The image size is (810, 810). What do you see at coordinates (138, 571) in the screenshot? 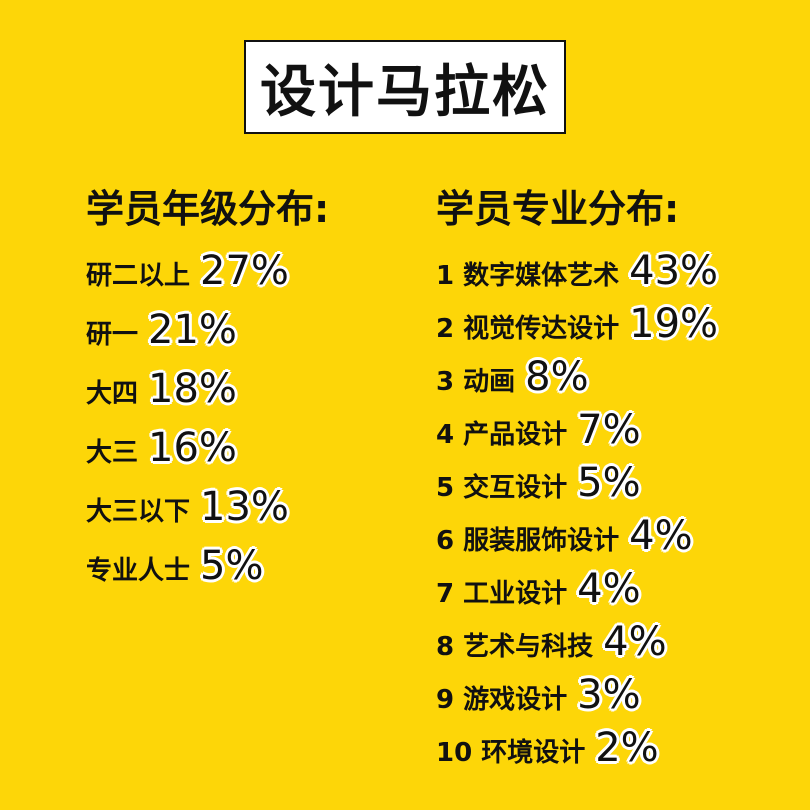
I see `item-label: 专业人士` at bounding box center [138, 571].